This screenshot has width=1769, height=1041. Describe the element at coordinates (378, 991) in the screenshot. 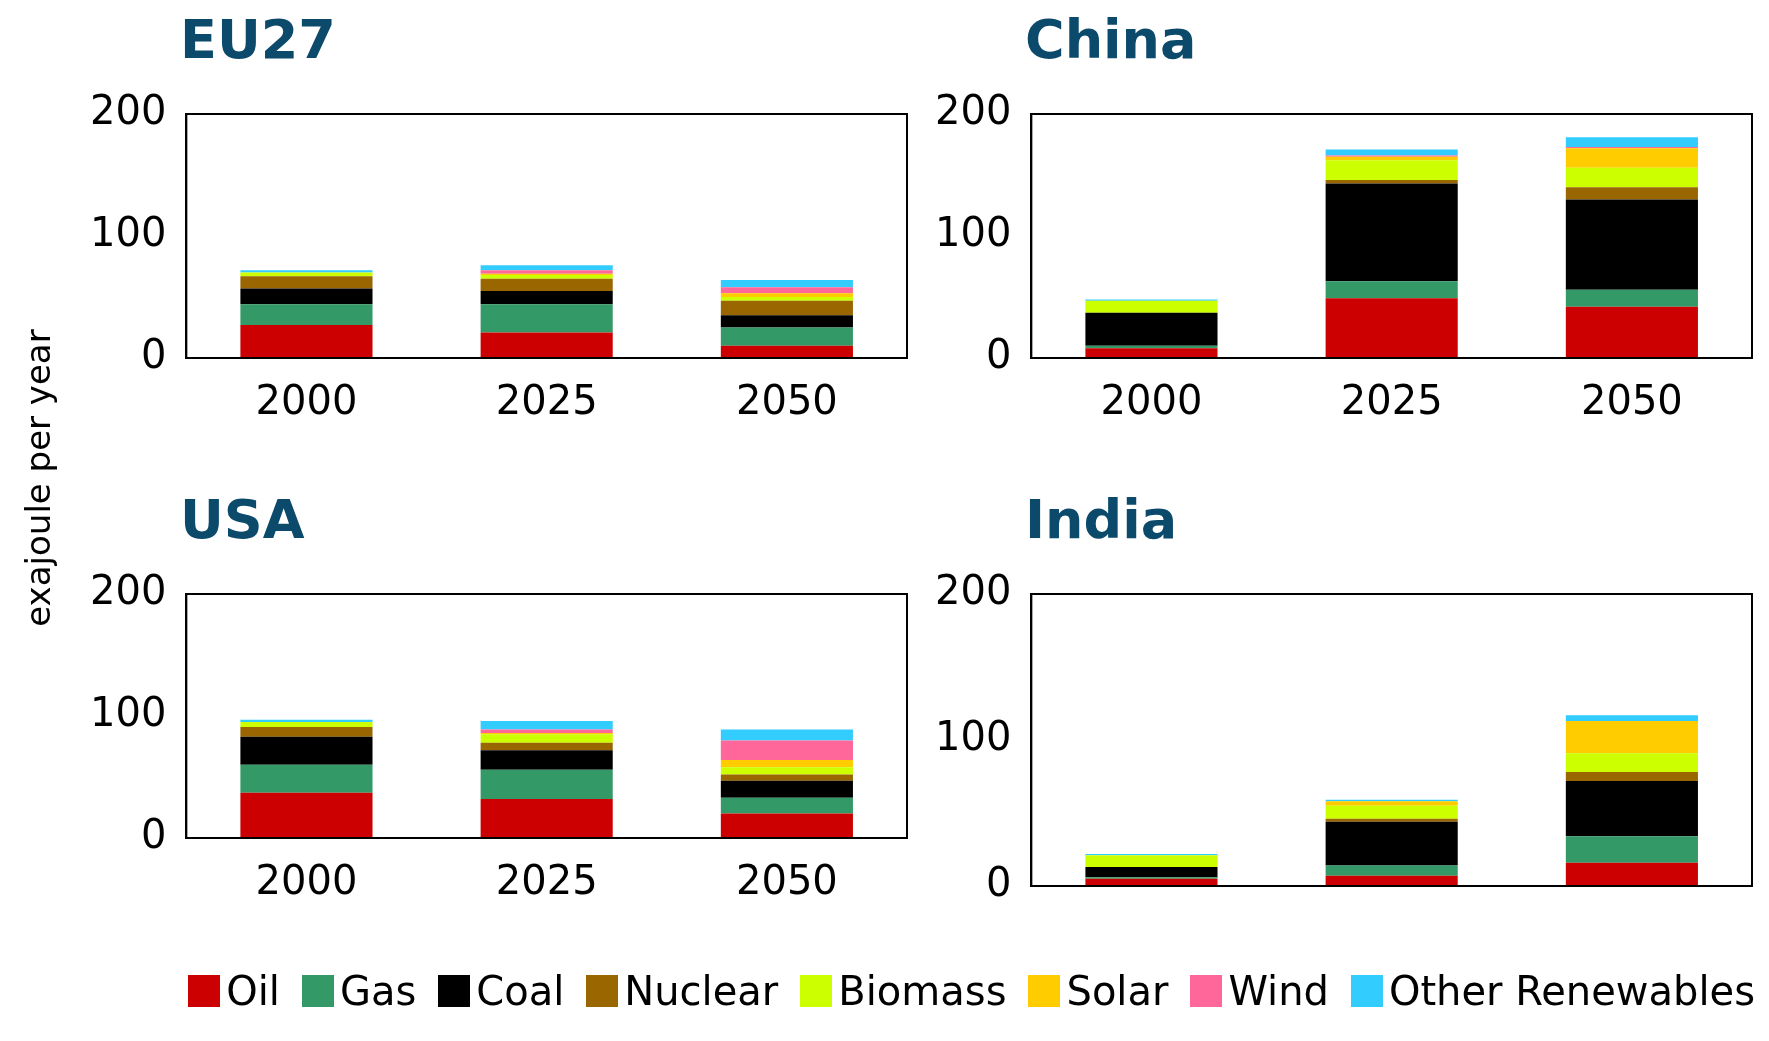

I see `legend-label: Gas` at that location.